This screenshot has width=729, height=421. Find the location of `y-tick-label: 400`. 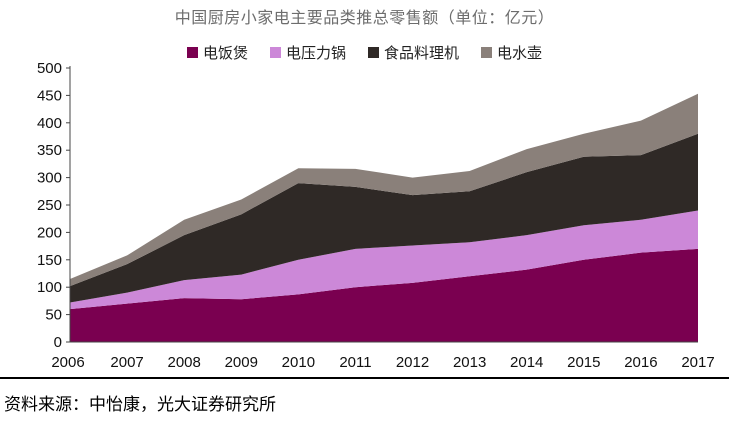

y-tick-label: 400 is located at coordinates (49, 123).